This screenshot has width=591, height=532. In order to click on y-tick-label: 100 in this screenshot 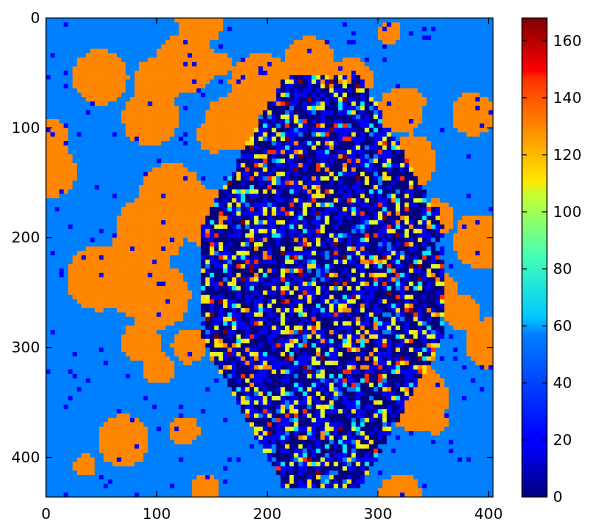, I will do `click(25, 128)`.